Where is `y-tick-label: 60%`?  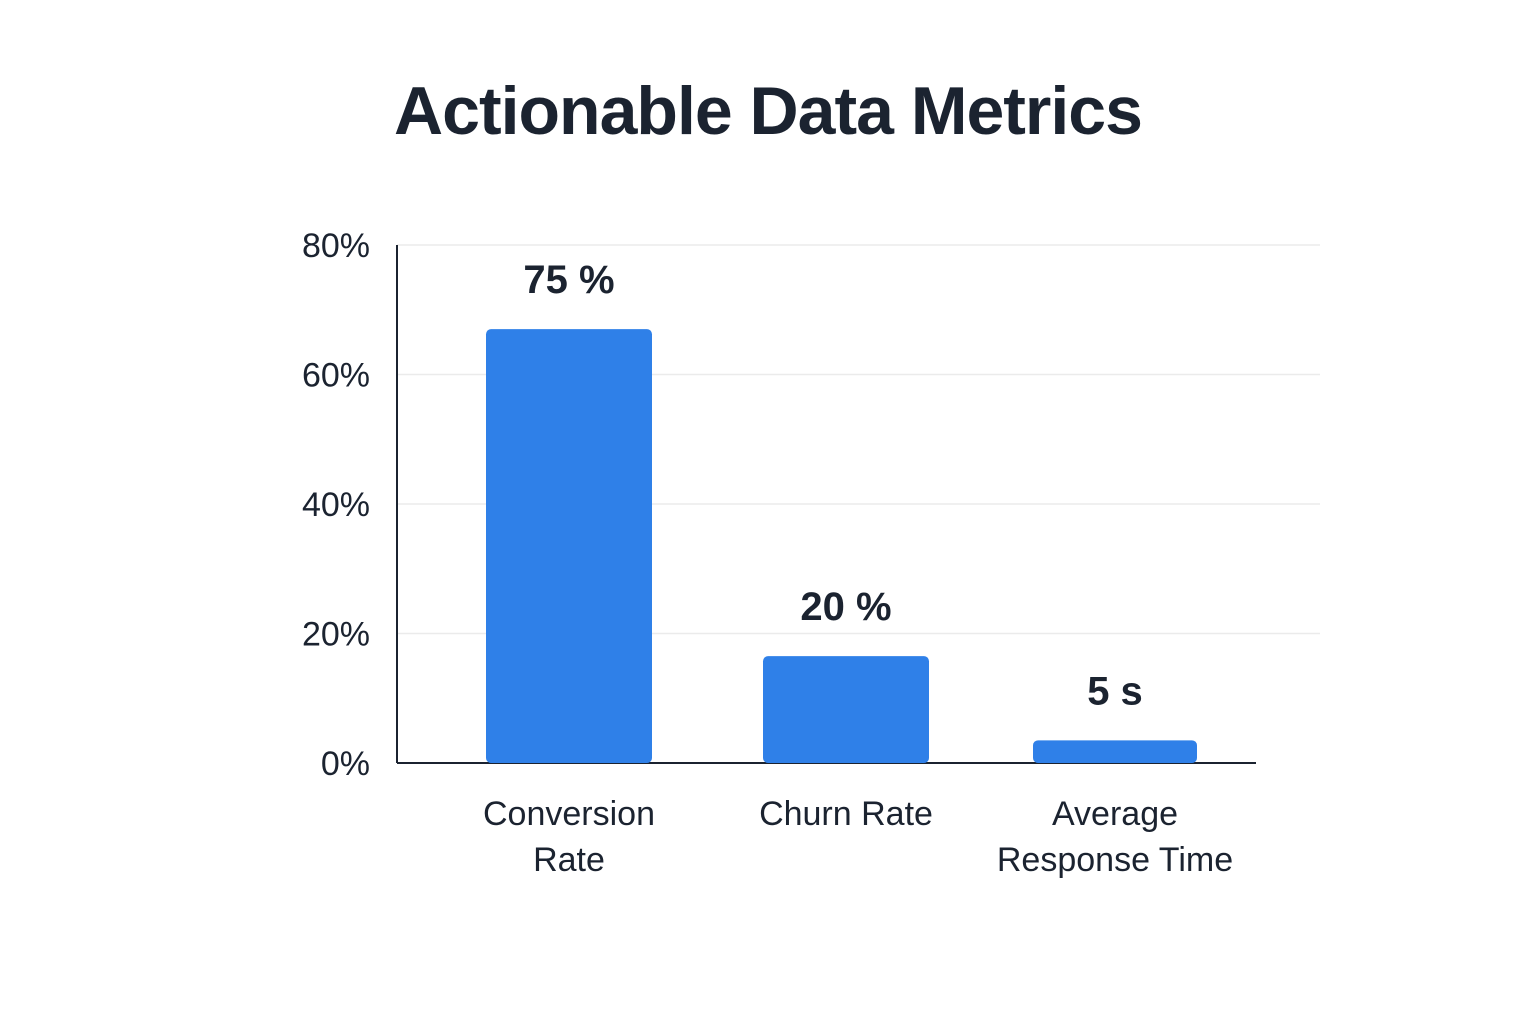 y-tick-label: 60% is located at coordinates (336, 376).